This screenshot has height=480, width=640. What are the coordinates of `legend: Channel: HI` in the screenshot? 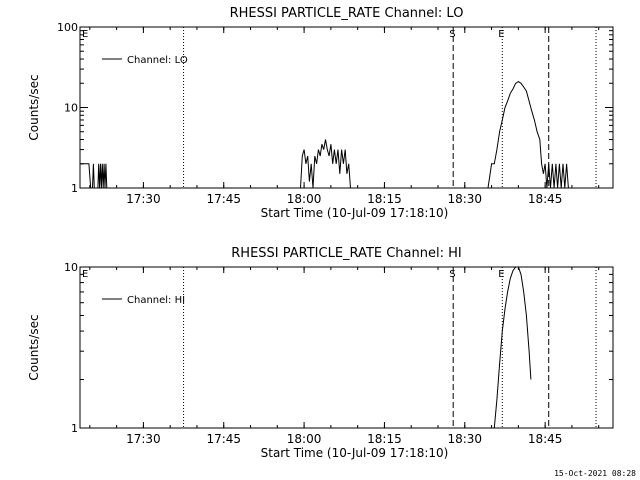 It's located at (143, 300).